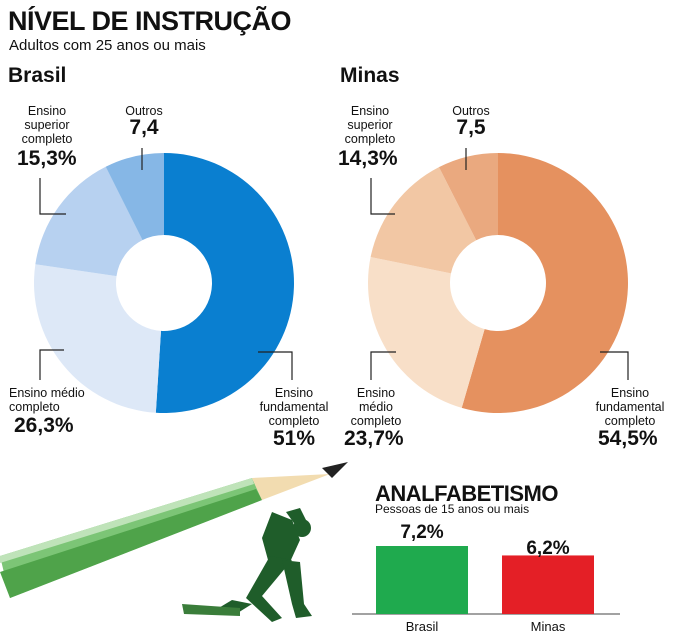  What do you see at coordinates (383, 365) in the screenshot?
I see `leader-minas-medio` at bounding box center [383, 365].